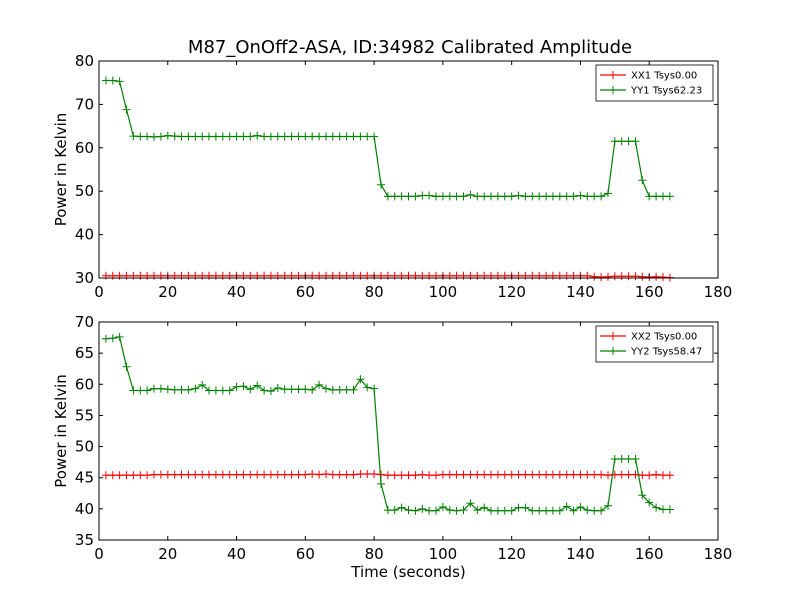  I want to click on legend-label: XX1 Tsys0.00, so click(664, 76).